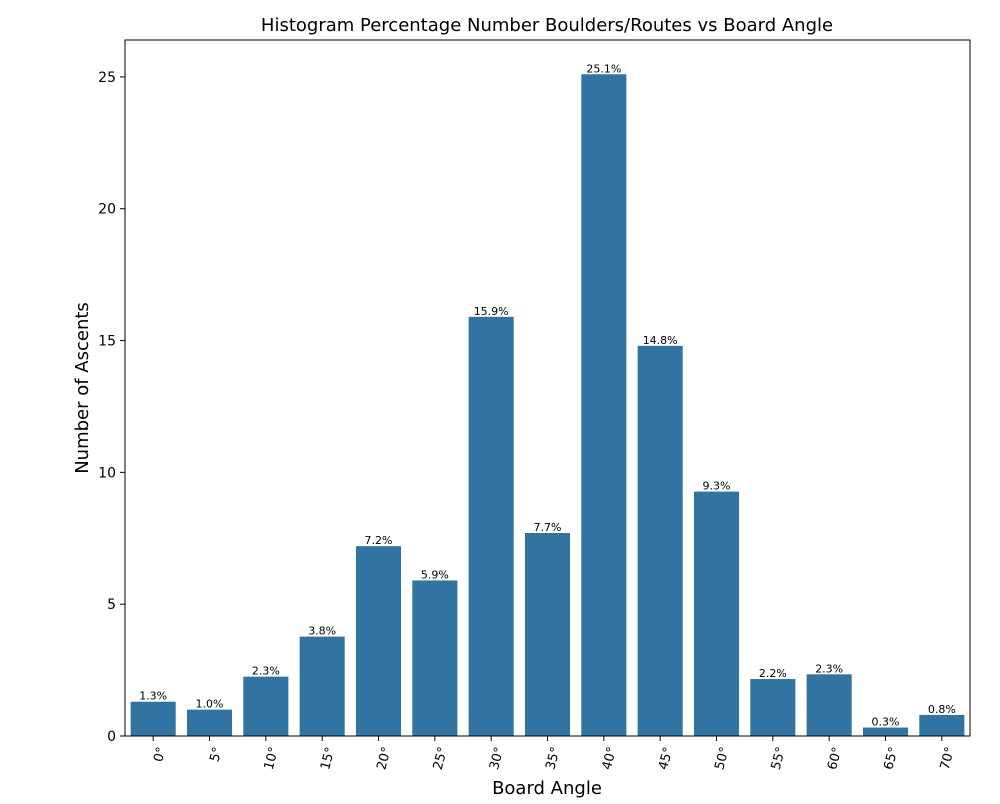 The width and height of the screenshot is (1000, 804). I want to click on bar-value-label: 2.2%, so click(773, 673).